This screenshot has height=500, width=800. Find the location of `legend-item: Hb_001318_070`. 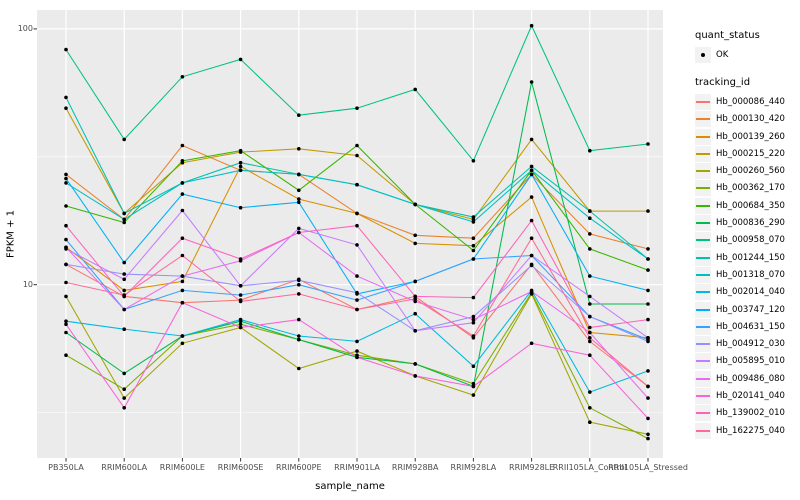

legend-item: Hb_001318_070 is located at coordinates (747, 274).